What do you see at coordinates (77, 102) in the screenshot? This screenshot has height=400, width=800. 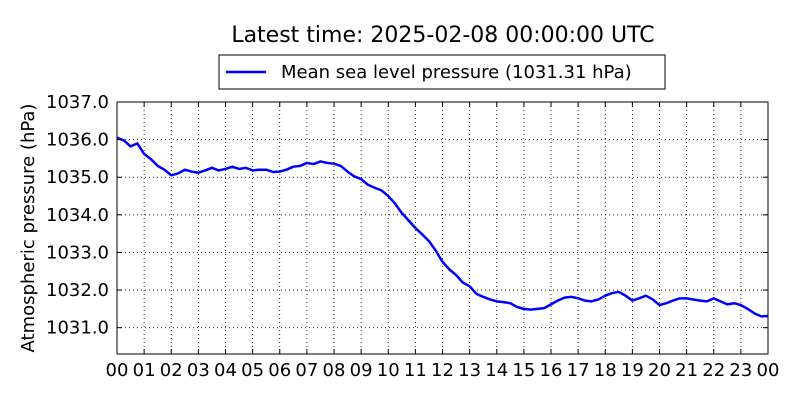 I see `y-tick-label: 1037.0` at bounding box center [77, 102].